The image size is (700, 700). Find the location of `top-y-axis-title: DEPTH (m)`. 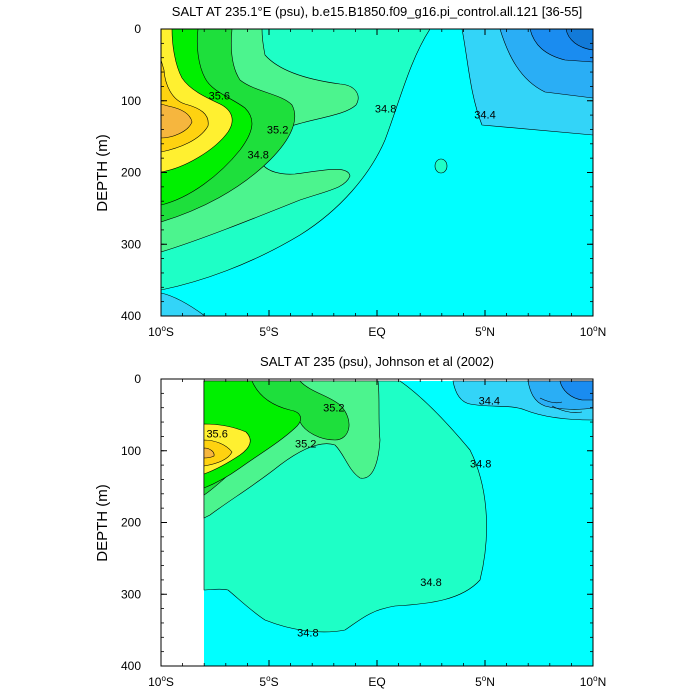

top-y-axis-title: DEPTH (m) is located at coordinates (102, 173).